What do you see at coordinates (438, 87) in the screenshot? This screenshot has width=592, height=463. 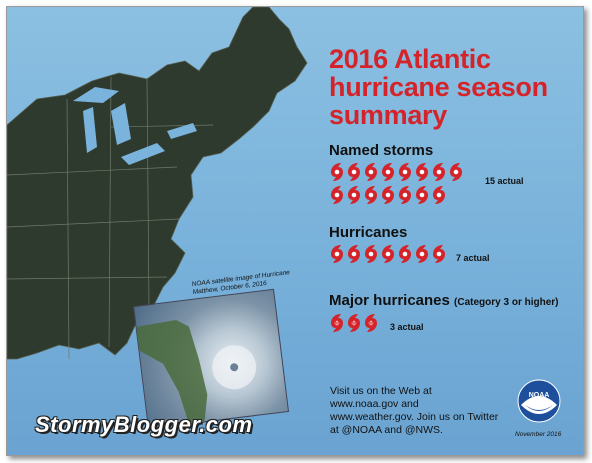 I see `title-line-2: hurricane season` at bounding box center [438, 87].